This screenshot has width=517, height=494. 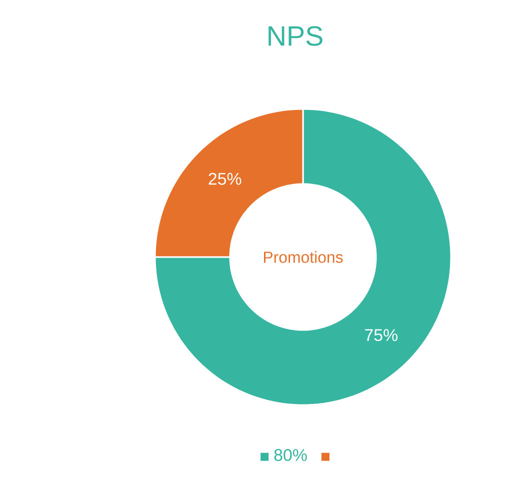 I want to click on data-label: 75%, so click(x=381, y=335).